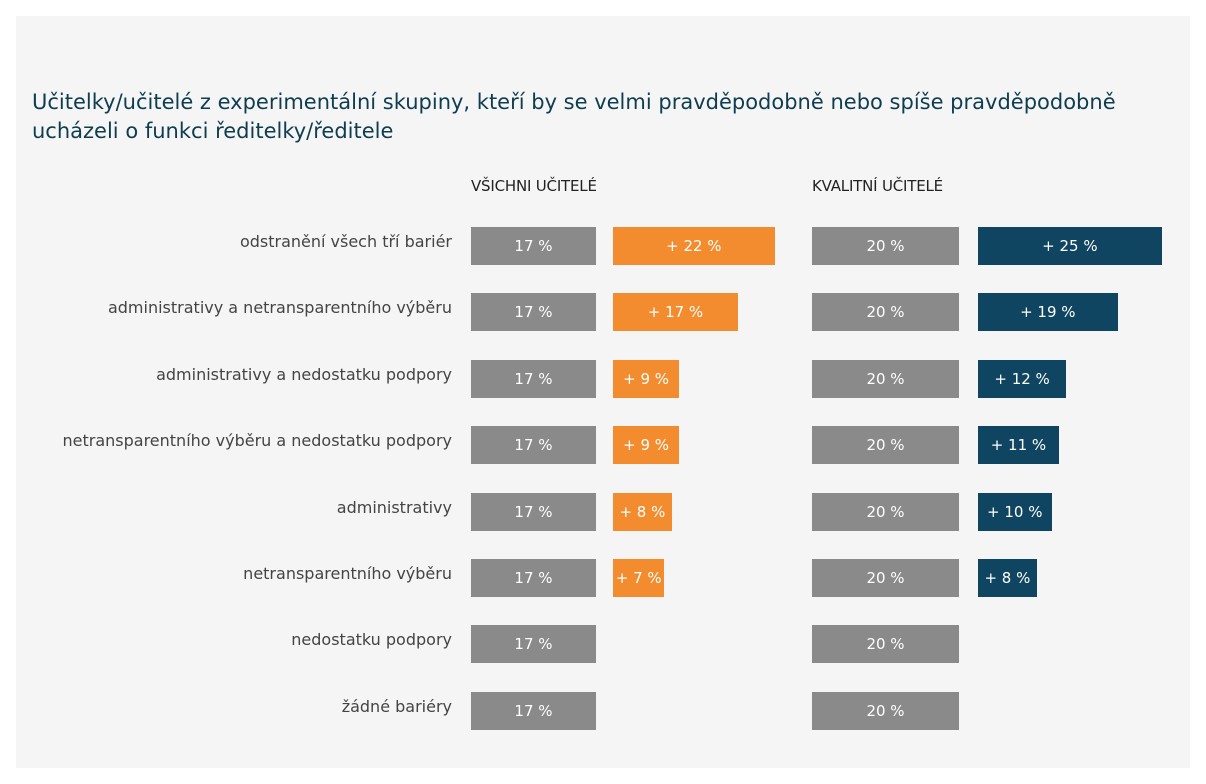 This screenshot has width=1206, height=784. I want to click on category-label: netransparentního výběru, so click(347, 573).